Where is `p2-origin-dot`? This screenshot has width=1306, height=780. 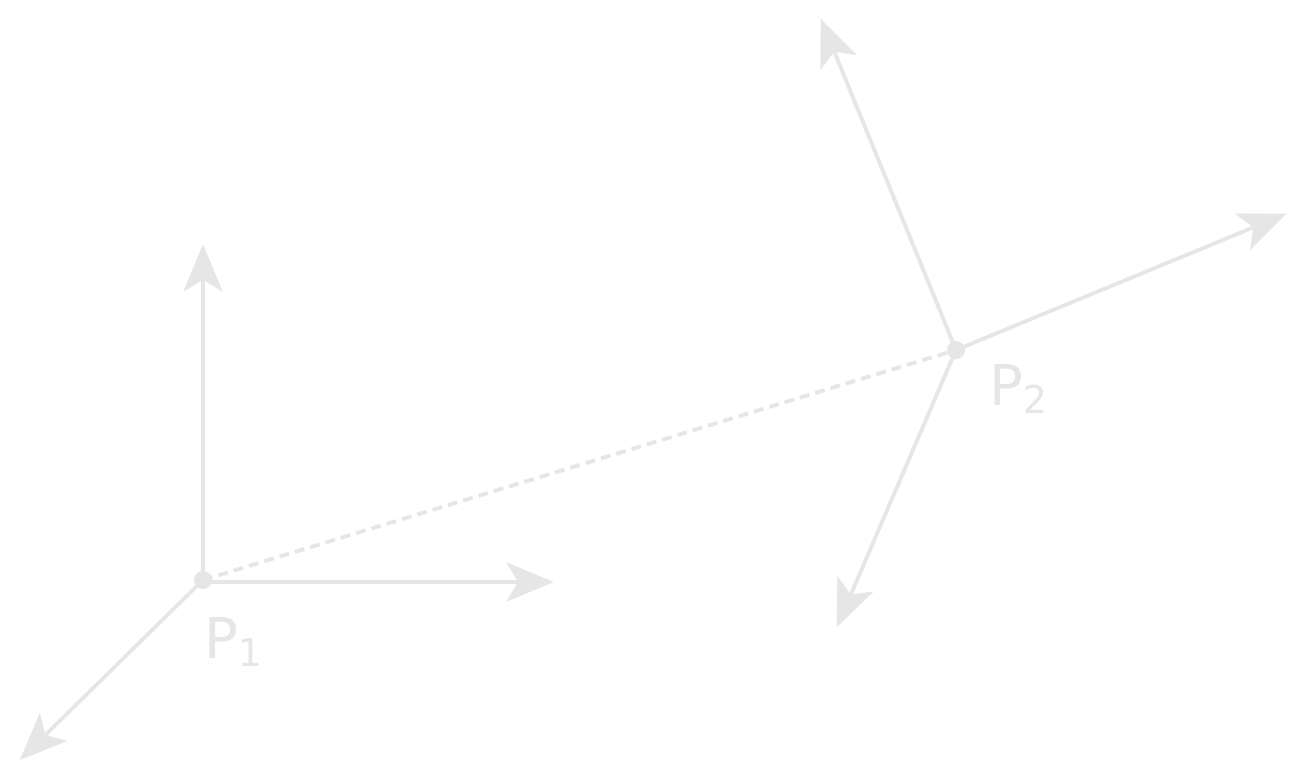 p2-origin-dot is located at coordinates (956, 350).